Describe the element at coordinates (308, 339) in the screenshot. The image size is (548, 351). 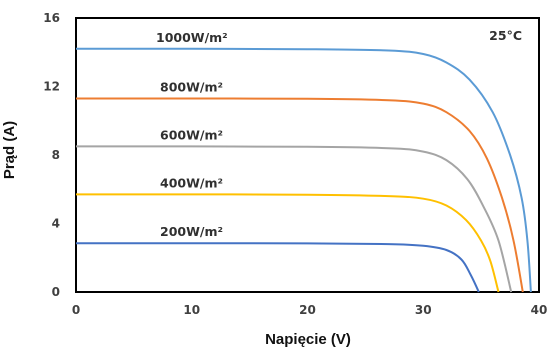
I see `x-axis-title: Napięcie (V)` at that location.